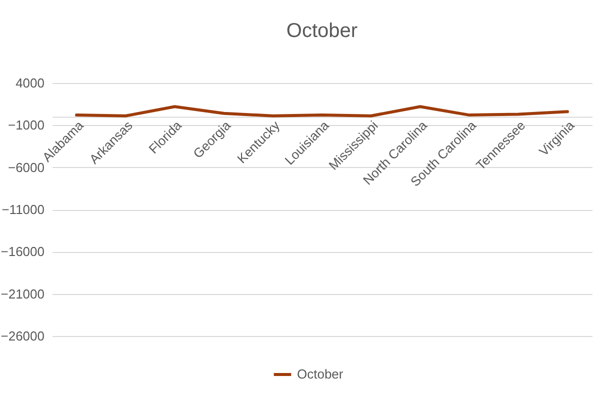 This screenshot has height=398, width=608. What do you see at coordinates (22, 252) in the screenshot?
I see `y-tick-label: −16000` at bounding box center [22, 252].